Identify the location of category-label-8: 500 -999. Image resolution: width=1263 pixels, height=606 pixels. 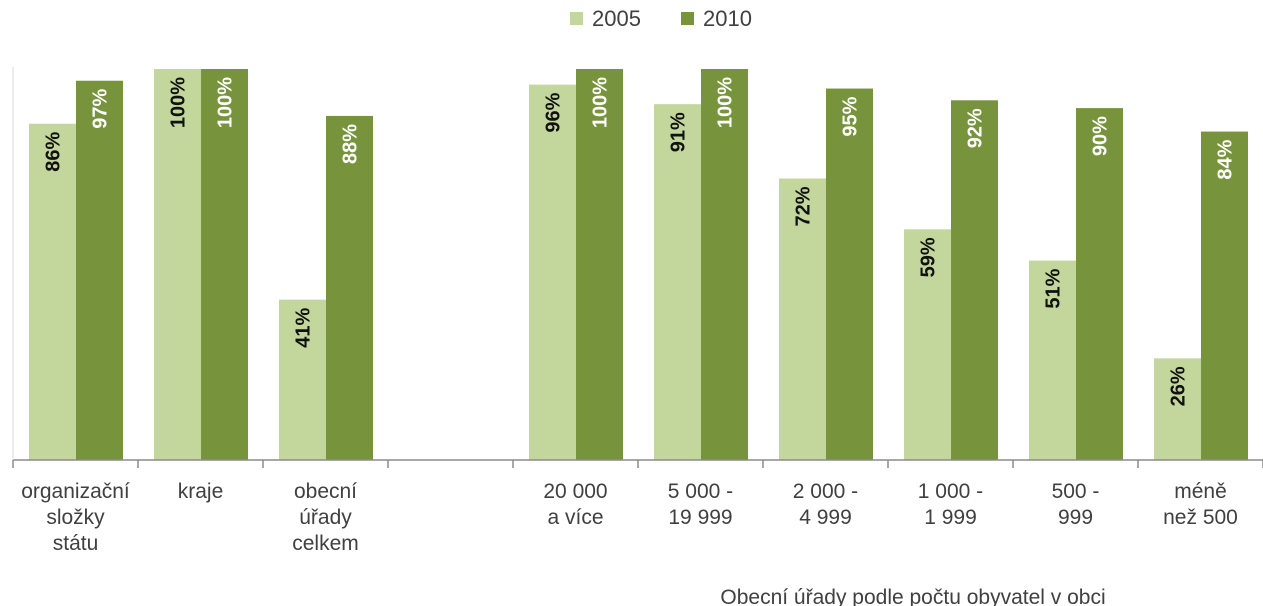
(1076, 504).